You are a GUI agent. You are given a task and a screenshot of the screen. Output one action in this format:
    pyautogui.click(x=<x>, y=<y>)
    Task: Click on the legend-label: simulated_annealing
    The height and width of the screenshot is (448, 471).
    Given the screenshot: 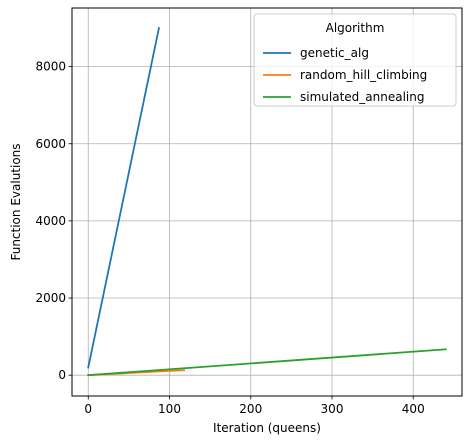 What is the action you would take?
    pyautogui.click(x=362, y=97)
    